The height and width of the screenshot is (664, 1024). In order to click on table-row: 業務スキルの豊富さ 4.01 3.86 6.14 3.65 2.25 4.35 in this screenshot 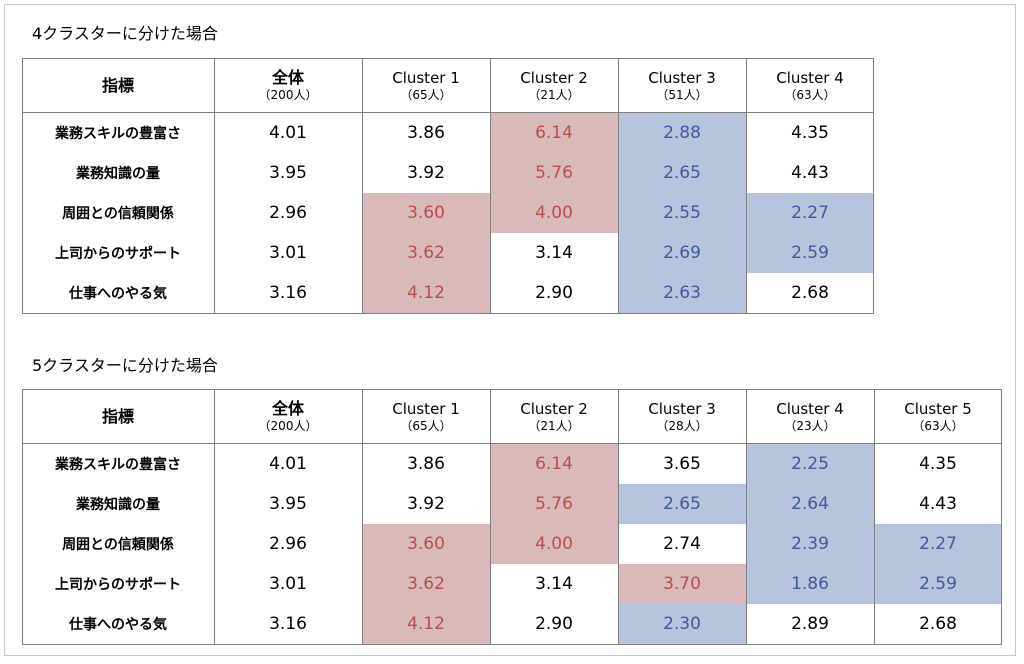, I will do `click(512, 464)`.